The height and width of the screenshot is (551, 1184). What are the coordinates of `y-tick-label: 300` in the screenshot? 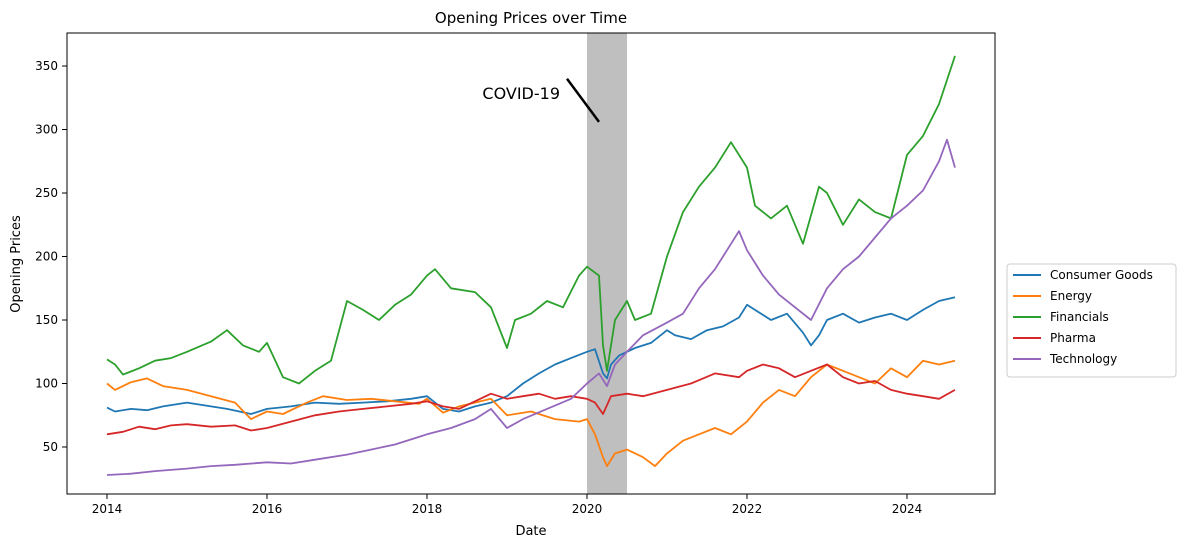 It's located at (46, 130).